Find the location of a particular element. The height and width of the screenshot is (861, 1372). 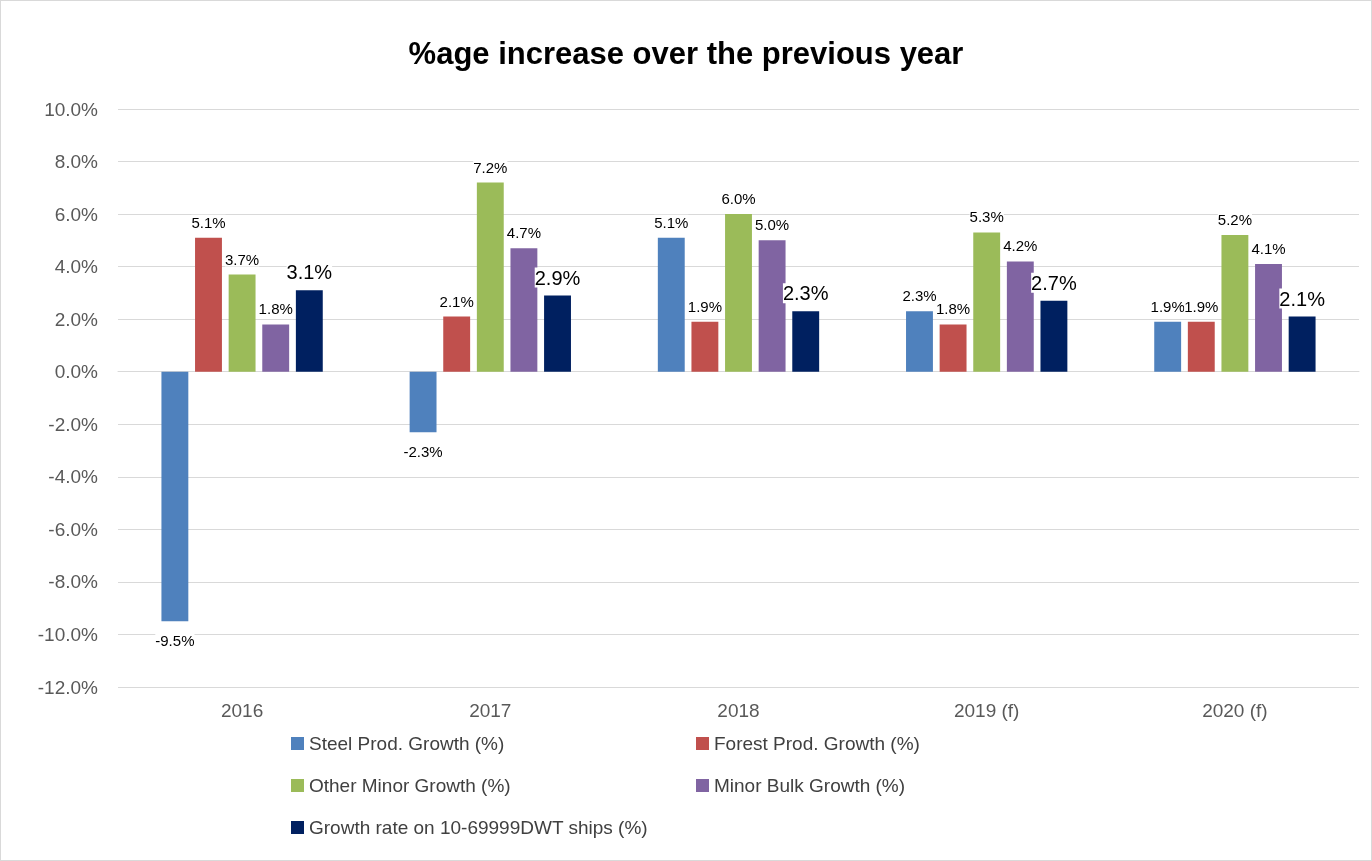

legend-label: Growth rate on 10-69999DWT ships (%) is located at coordinates (478, 827).